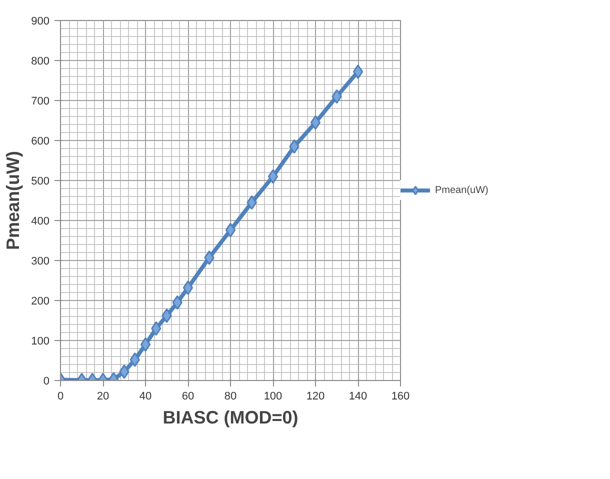  Describe the element at coordinates (40, 62) in the screenshot. I see `y-tick-label: 800` at that location.